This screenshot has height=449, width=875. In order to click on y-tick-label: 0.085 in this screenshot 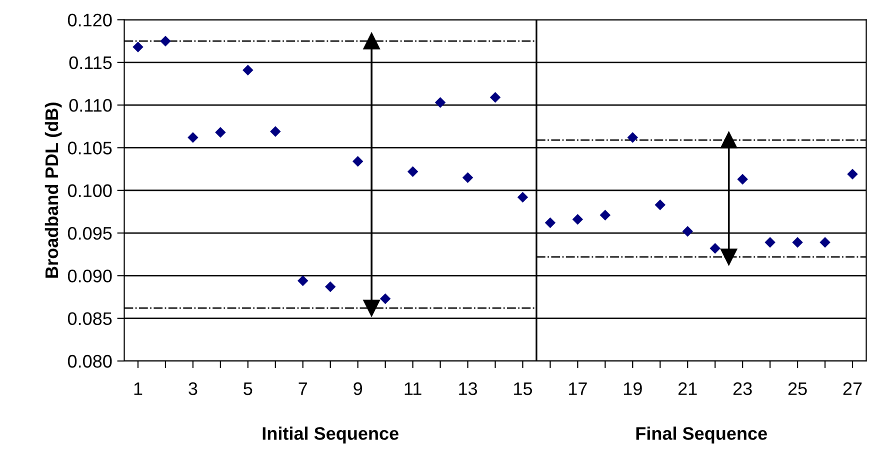, I will do `click(90, 319)`.